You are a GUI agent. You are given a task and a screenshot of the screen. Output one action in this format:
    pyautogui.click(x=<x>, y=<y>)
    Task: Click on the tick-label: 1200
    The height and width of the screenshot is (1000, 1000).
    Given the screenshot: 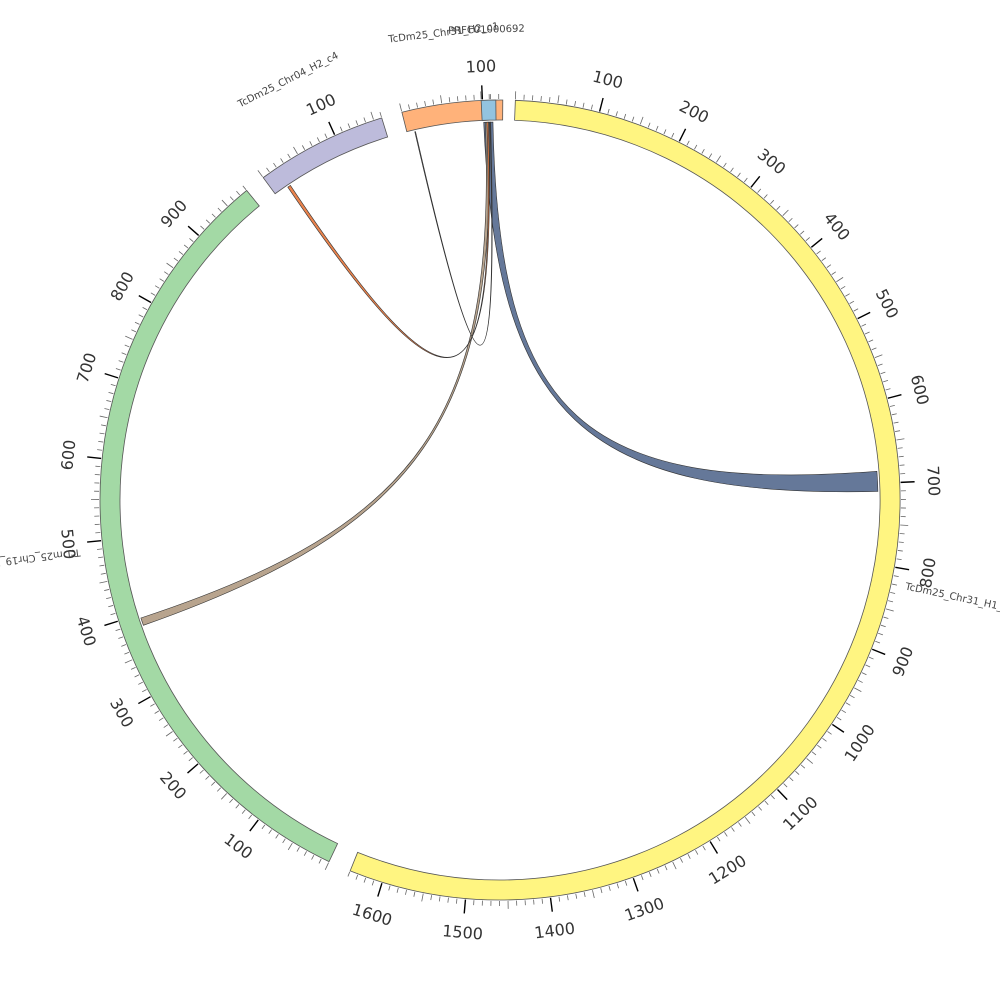 What is the action you would take?
    pyautogui.click(x=727, y=870)
    